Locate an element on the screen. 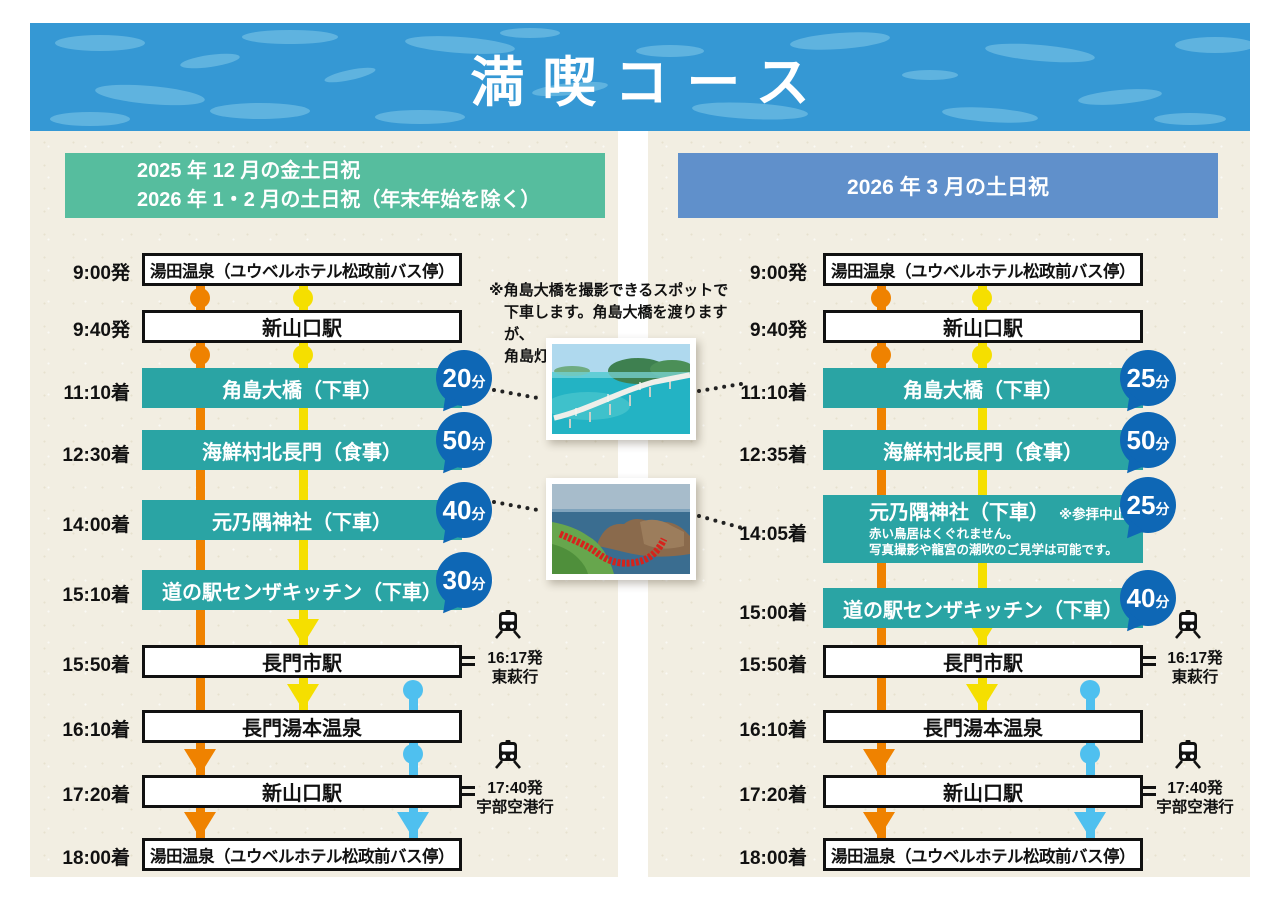 The width and height of the screenshot is (1280, 912). time-label: 9:40発 is located at coordinates (778, 330).